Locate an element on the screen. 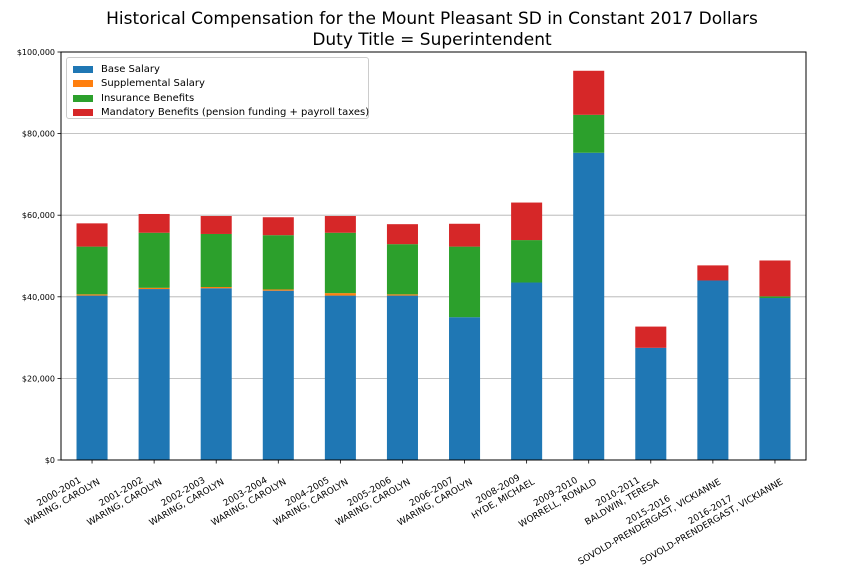 This screenshot has width=864, height=576. y-tick-label: $80,000 is located at coordinates (38, 134).